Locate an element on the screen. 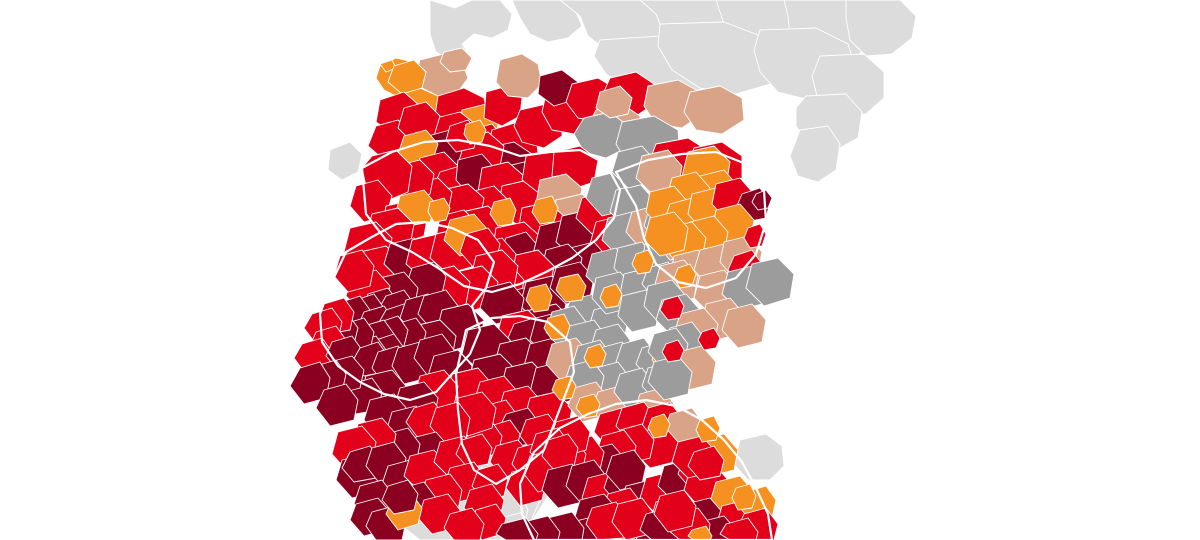  district-ostholstein is located at coordinates (519, 76).